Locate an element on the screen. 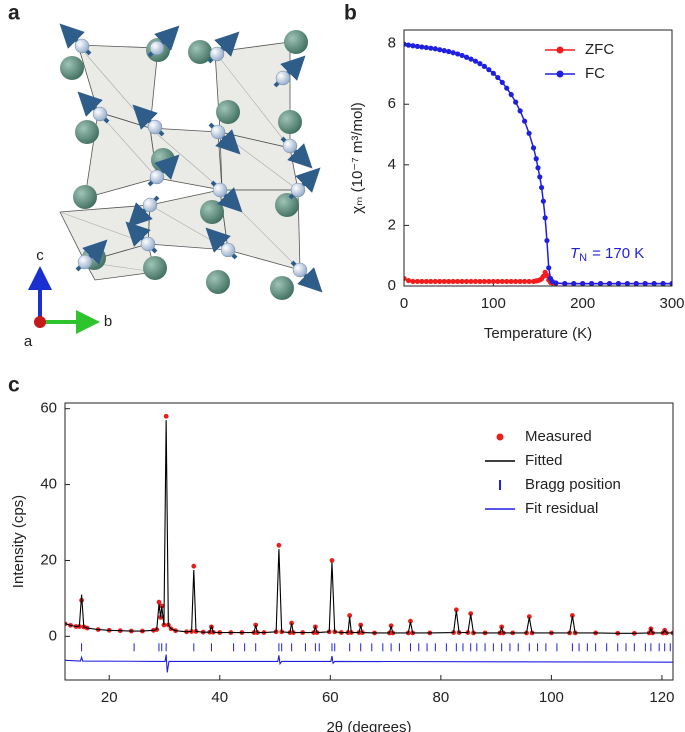 The image size is (685, 732). legend-label: Bragg position is located at coordinates (573, 484).